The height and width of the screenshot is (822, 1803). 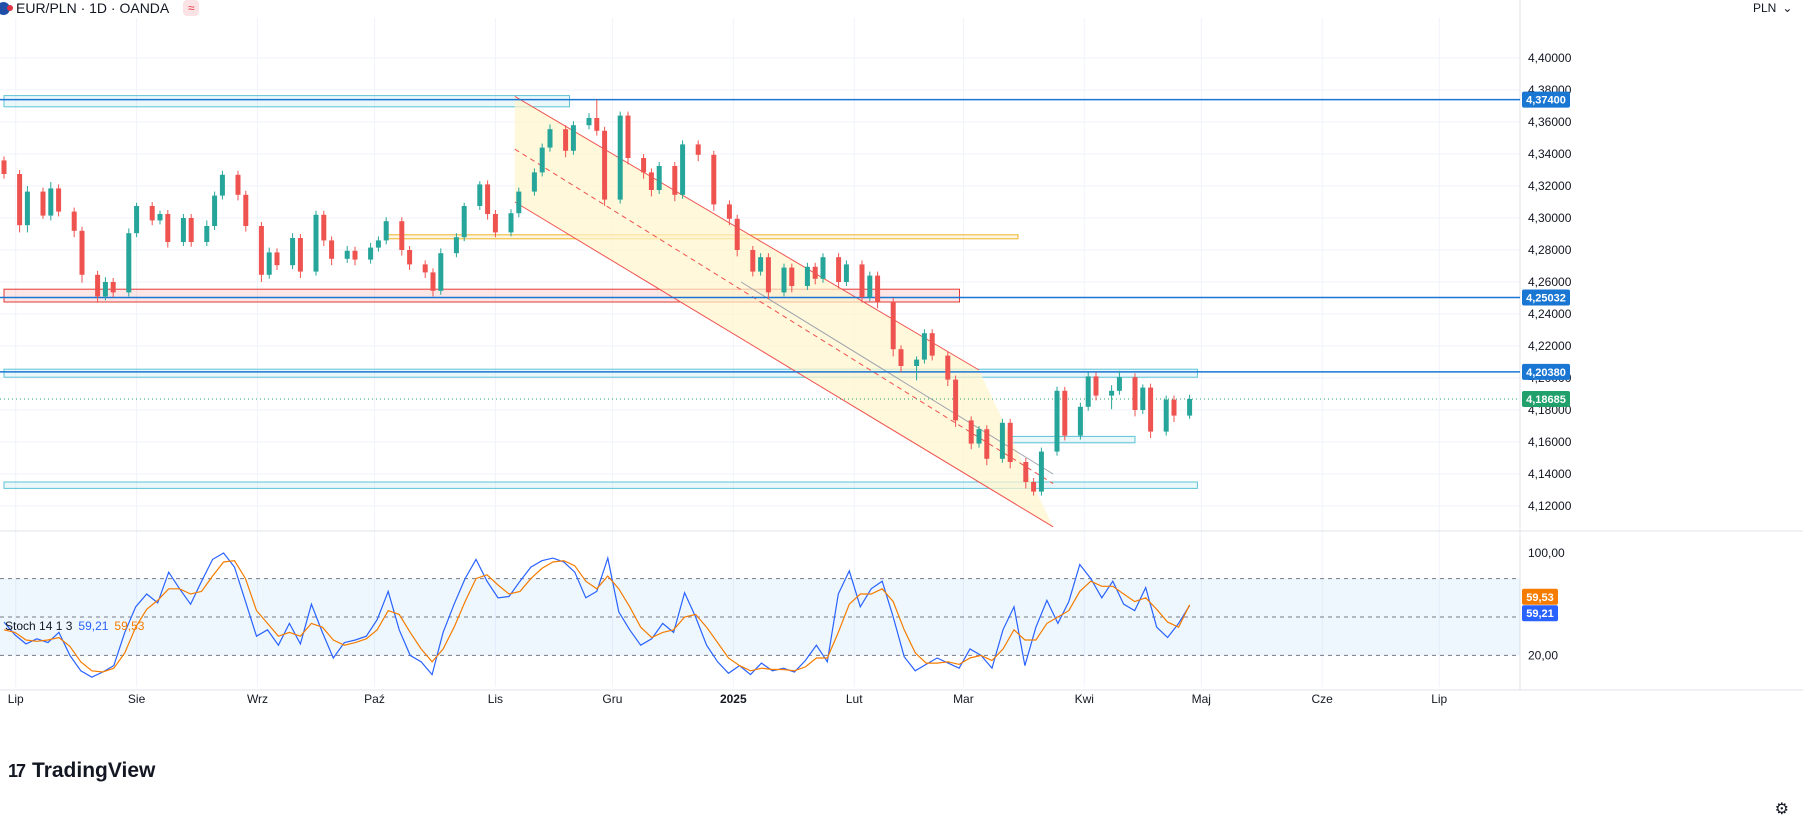 I want to click on stoch-k-line, so click(x=597, y=615).